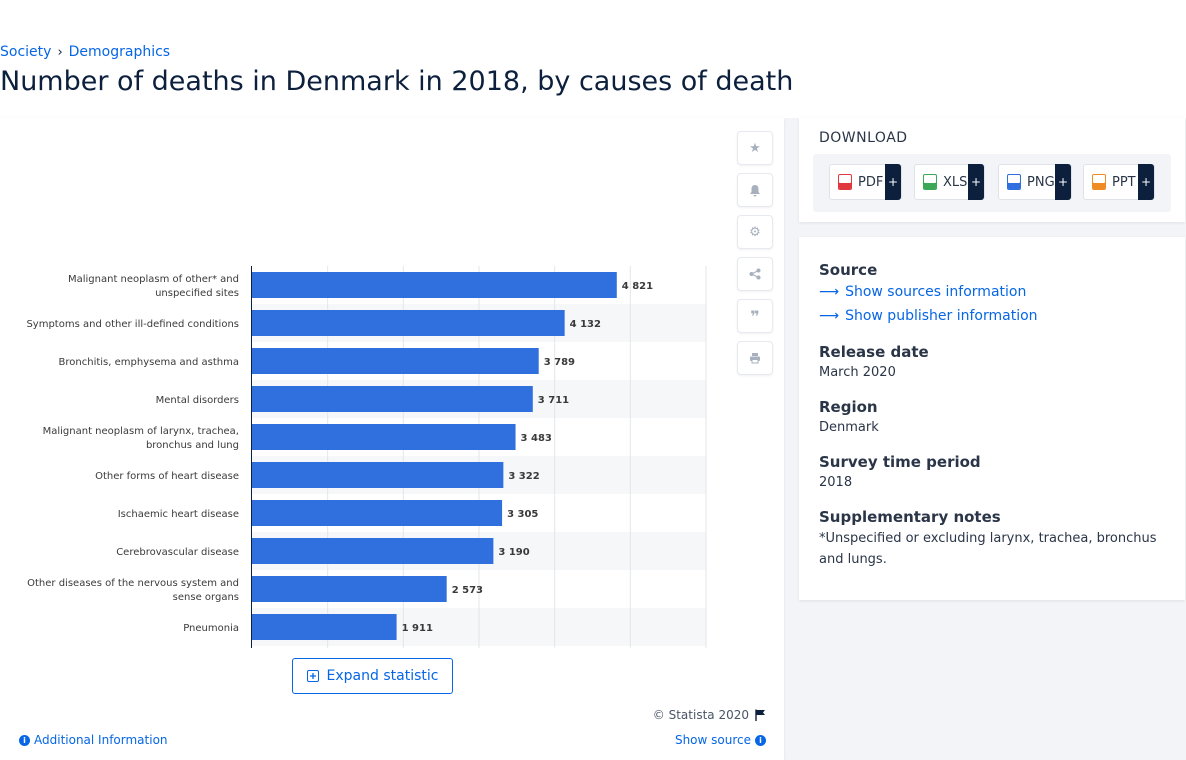 The width and height of the screenshot is (1186, 760). I want to click on breadcrumb: Society › Demographics, so click(85, 52).